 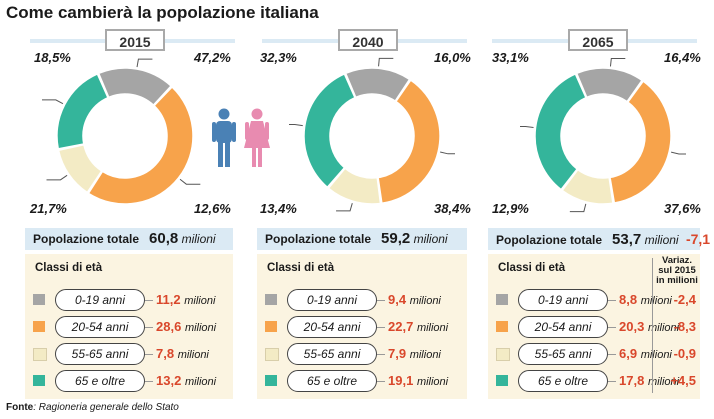 I want to click on value-number: 22,7, so click(x=401, y=326).